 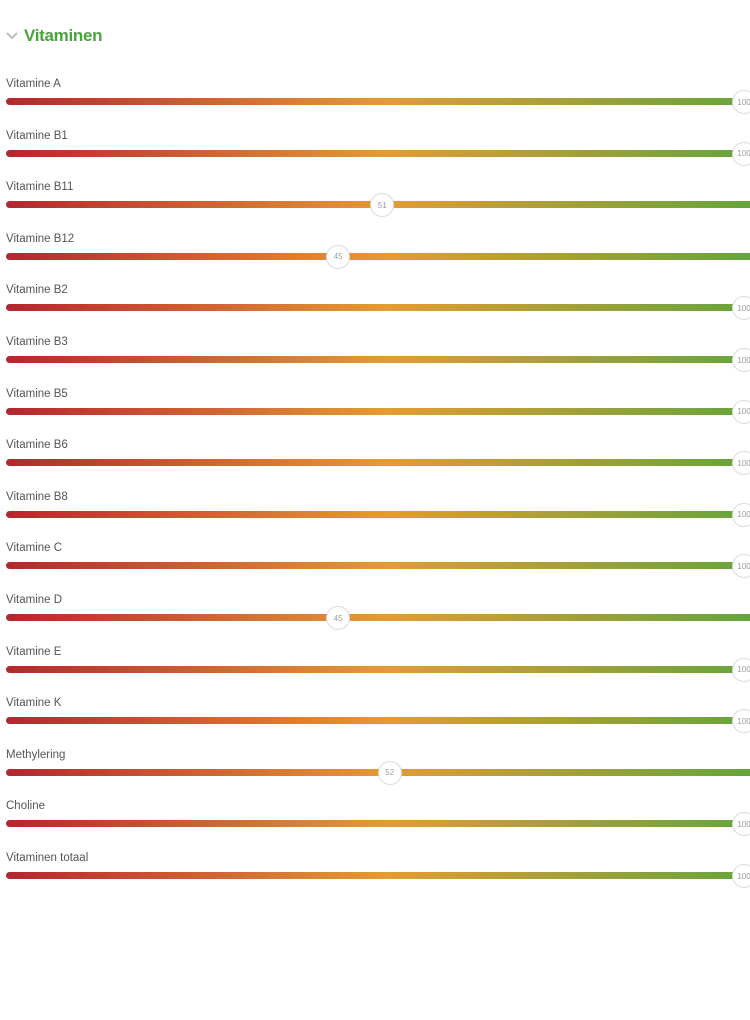 I want to click on vitamin-row: Vitamine B5 100, so click(x=375, y=408).